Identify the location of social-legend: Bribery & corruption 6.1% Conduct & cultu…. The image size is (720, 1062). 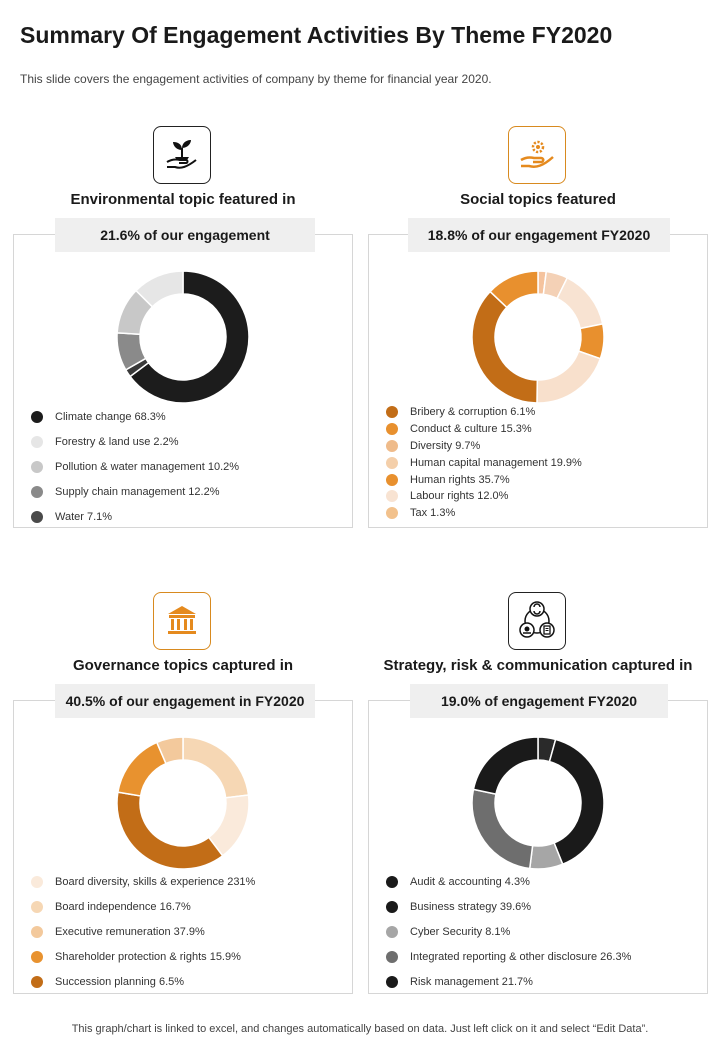
(484, 463).